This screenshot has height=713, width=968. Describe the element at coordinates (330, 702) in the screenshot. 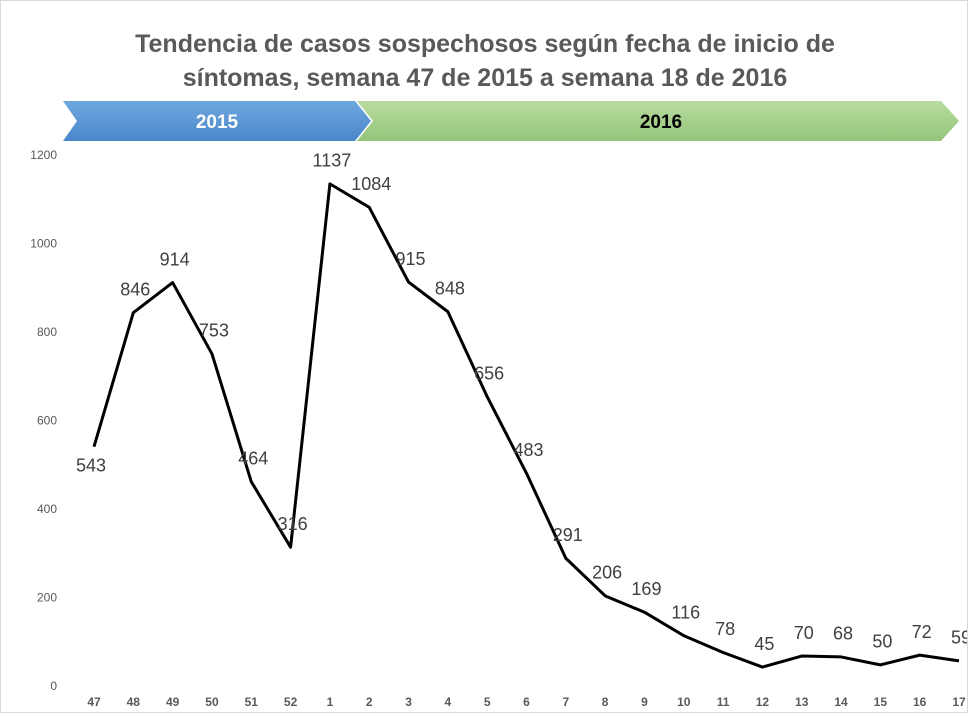

I see `x-tick-label: 1` at that location.